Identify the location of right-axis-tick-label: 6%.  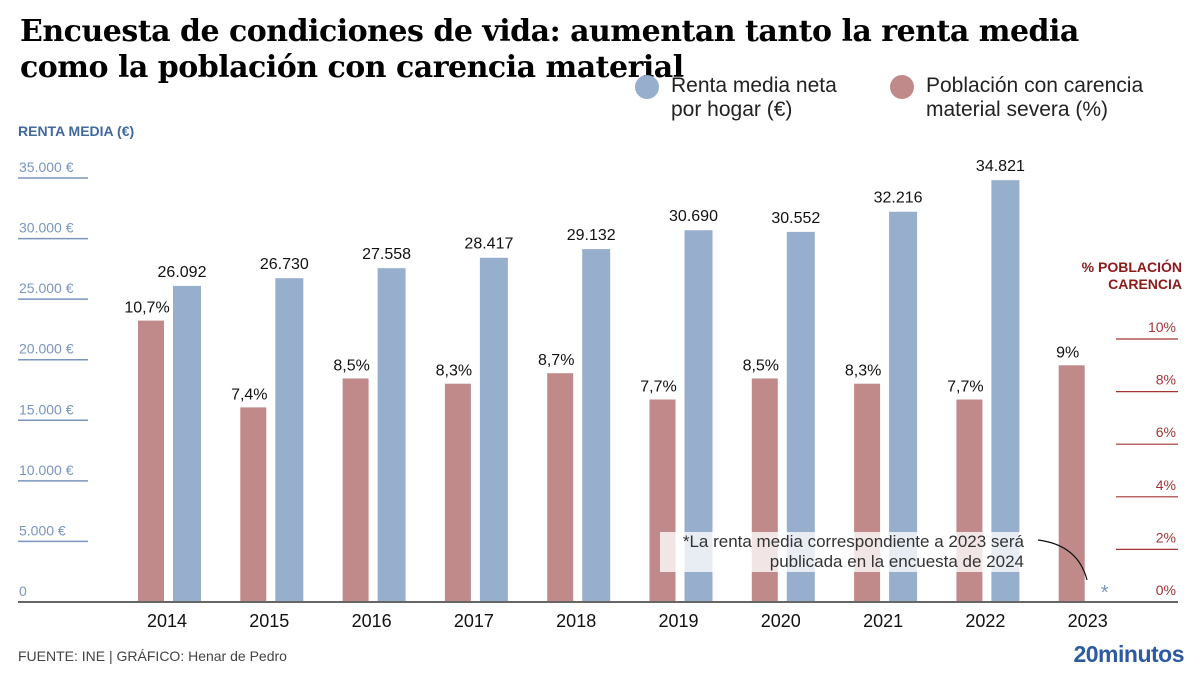
(1166, 432).